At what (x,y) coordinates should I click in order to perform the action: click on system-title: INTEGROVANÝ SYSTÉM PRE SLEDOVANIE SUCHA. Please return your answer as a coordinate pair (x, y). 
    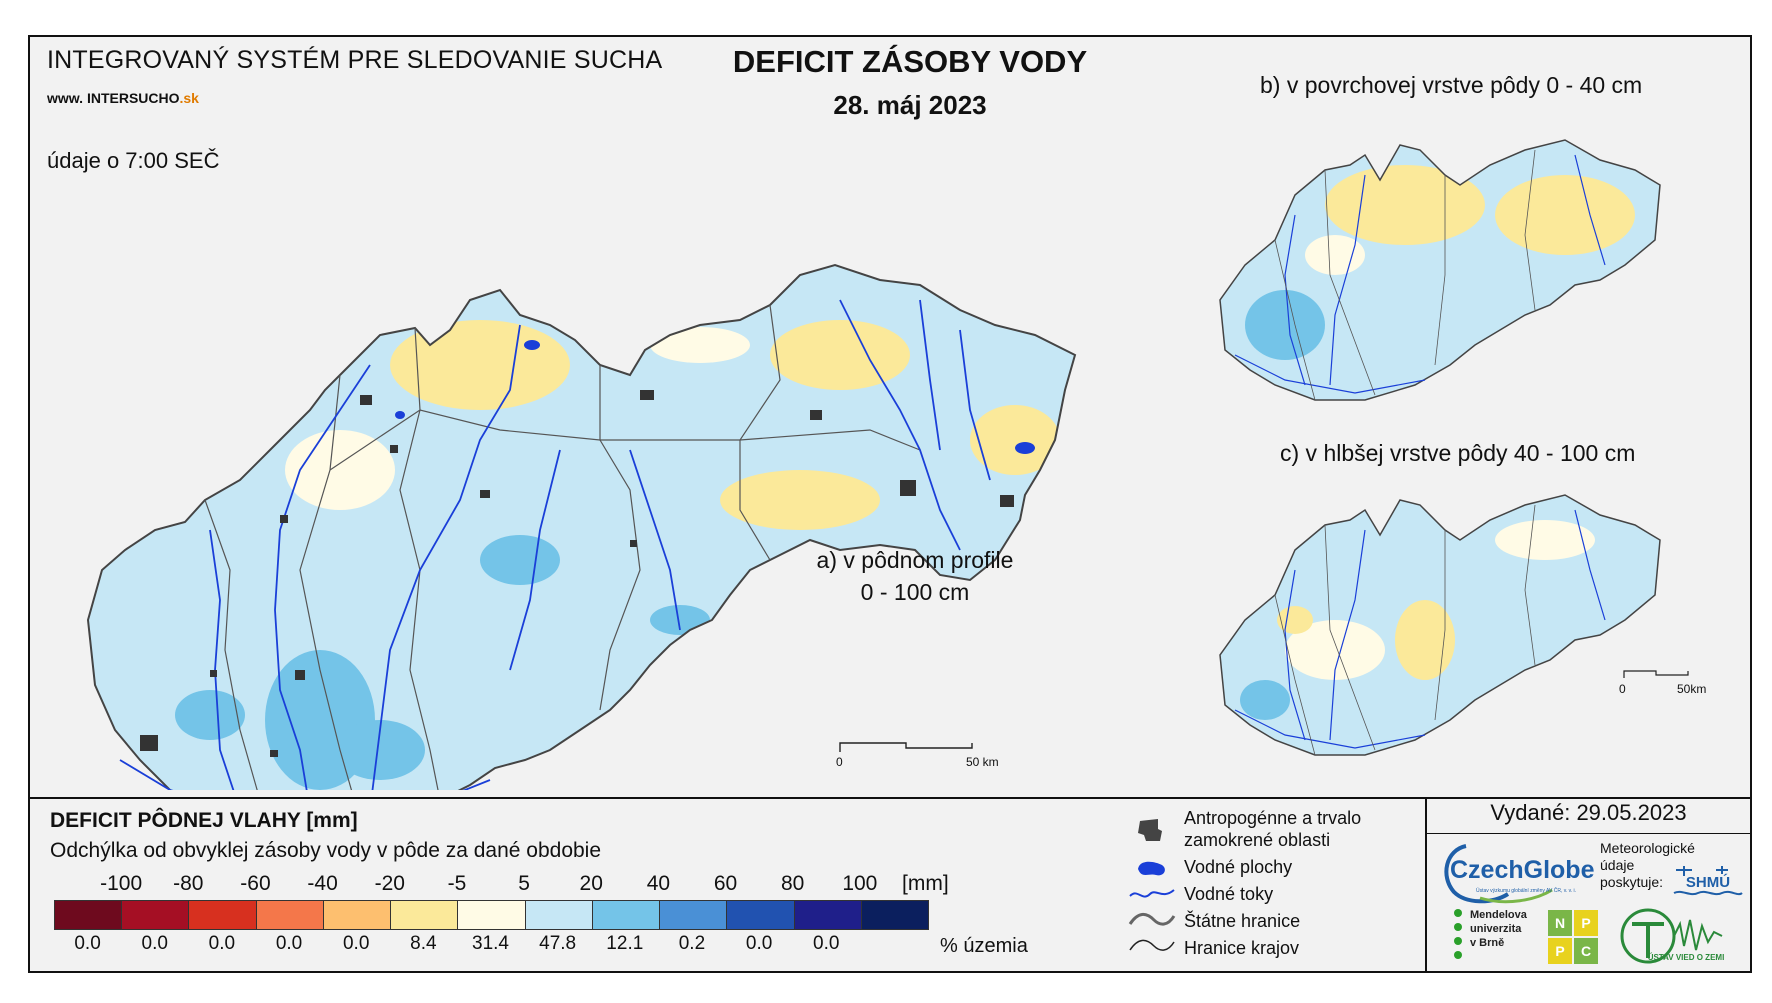
    Looking at the image, I should click on (355, 60).